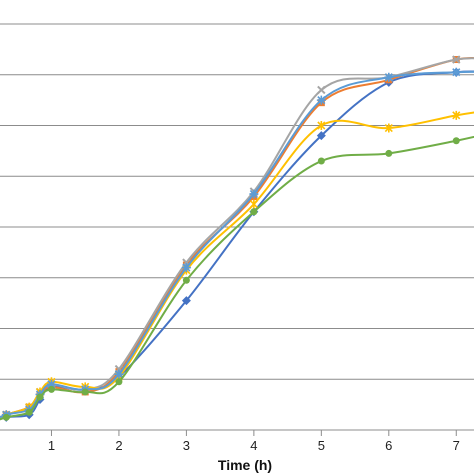 This screenshot has height=474, width=474. Describe the element at coordinates (51, 445) in the screenshot. I see `x-tick-label: 1` at that location.